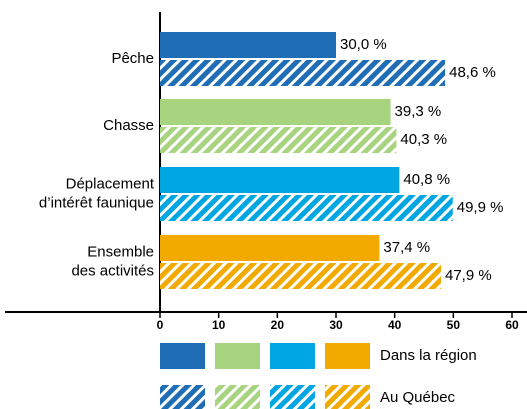 The width and height of the screenshot is (527, 409). Describe the element at coordinates (110, 183) in the screenshot. I see `category-label: Déplacement` at that location.